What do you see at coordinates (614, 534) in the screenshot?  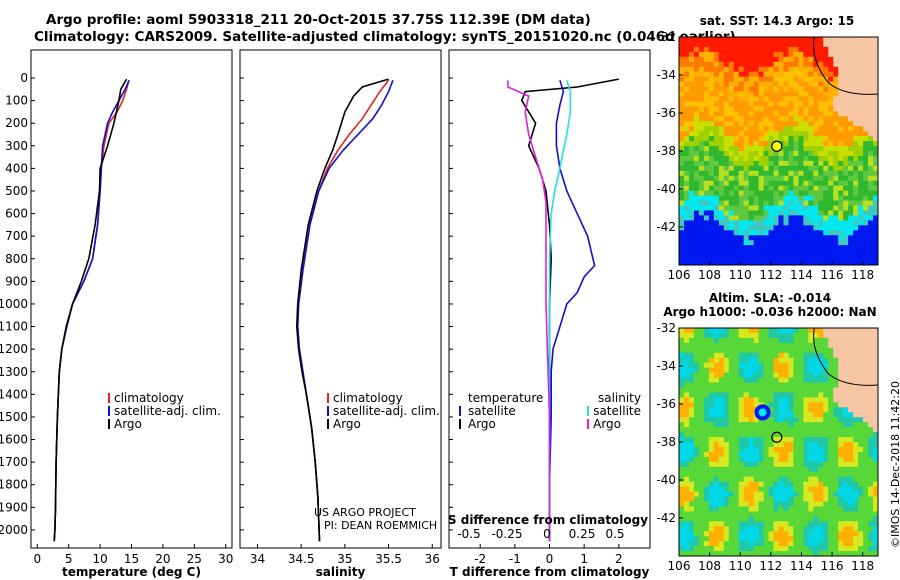 I see `salinity-difference-tick: 0.5` at bounding box center [614, 534].